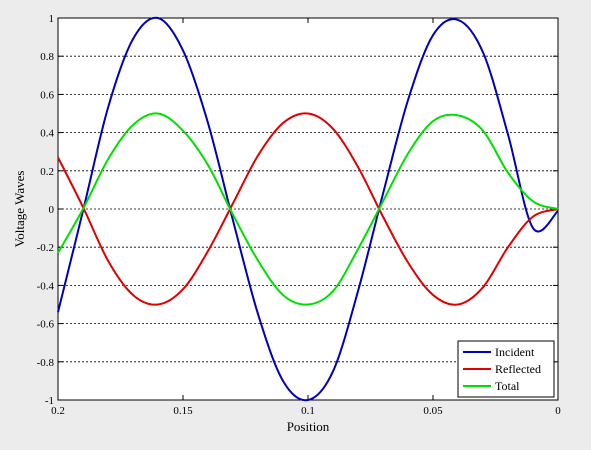 Image resolution: width=591 pixels, height=450 pixels. Describe the element at coordinates (308, 426) in the screenshot. I see `x-axis-label: Position` at that location.